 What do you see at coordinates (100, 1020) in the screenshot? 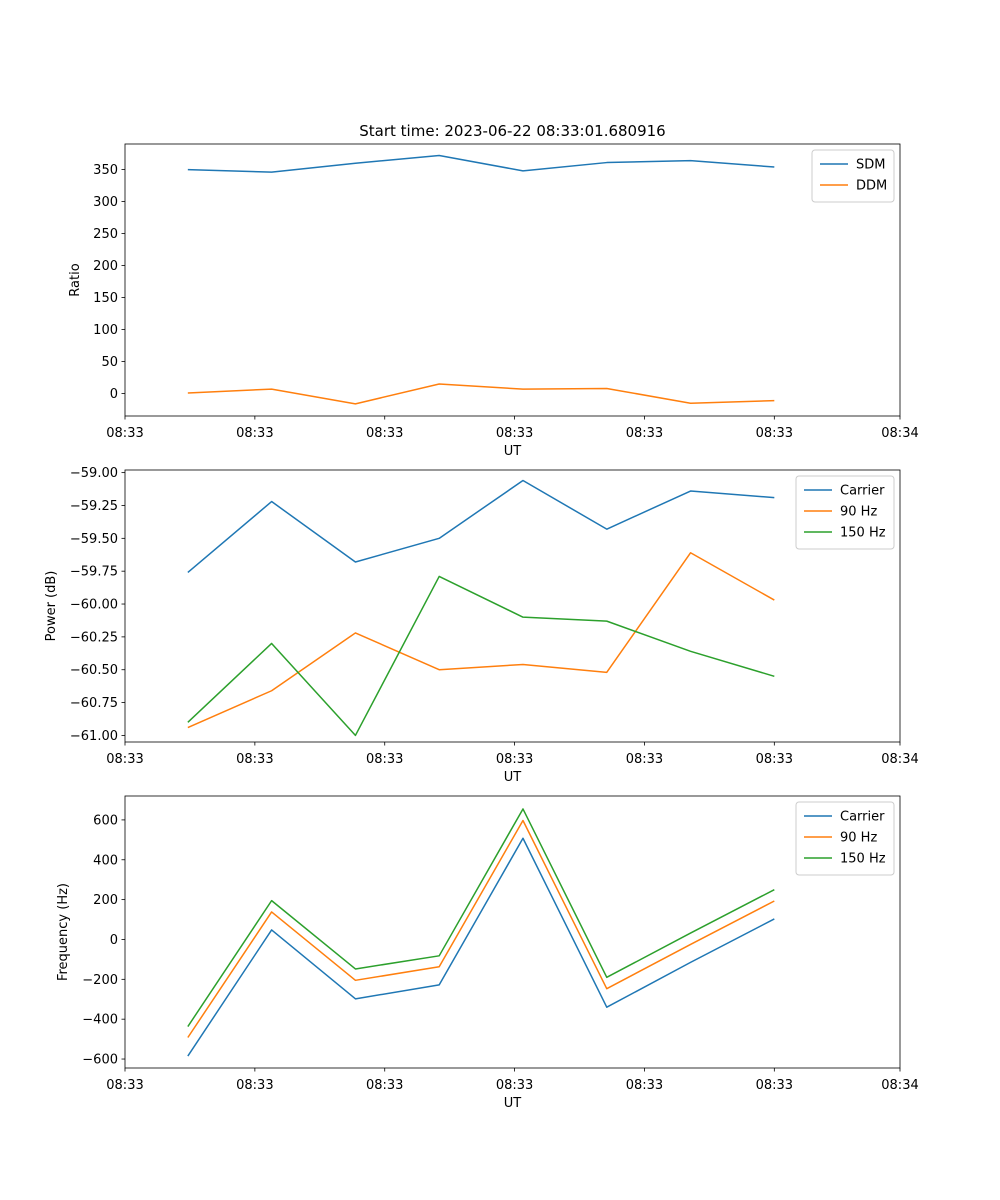
I see `y-tick-label: −400` at bounding box center [100, 1020].